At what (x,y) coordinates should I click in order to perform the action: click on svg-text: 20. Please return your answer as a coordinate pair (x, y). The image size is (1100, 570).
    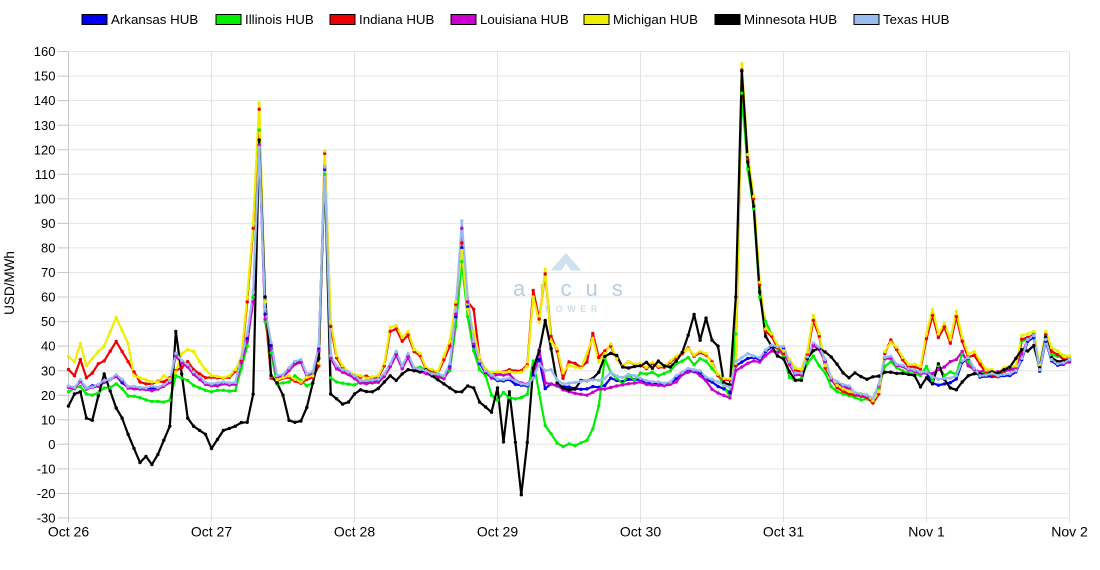
    Looking at the image, I should click on (48, 395).